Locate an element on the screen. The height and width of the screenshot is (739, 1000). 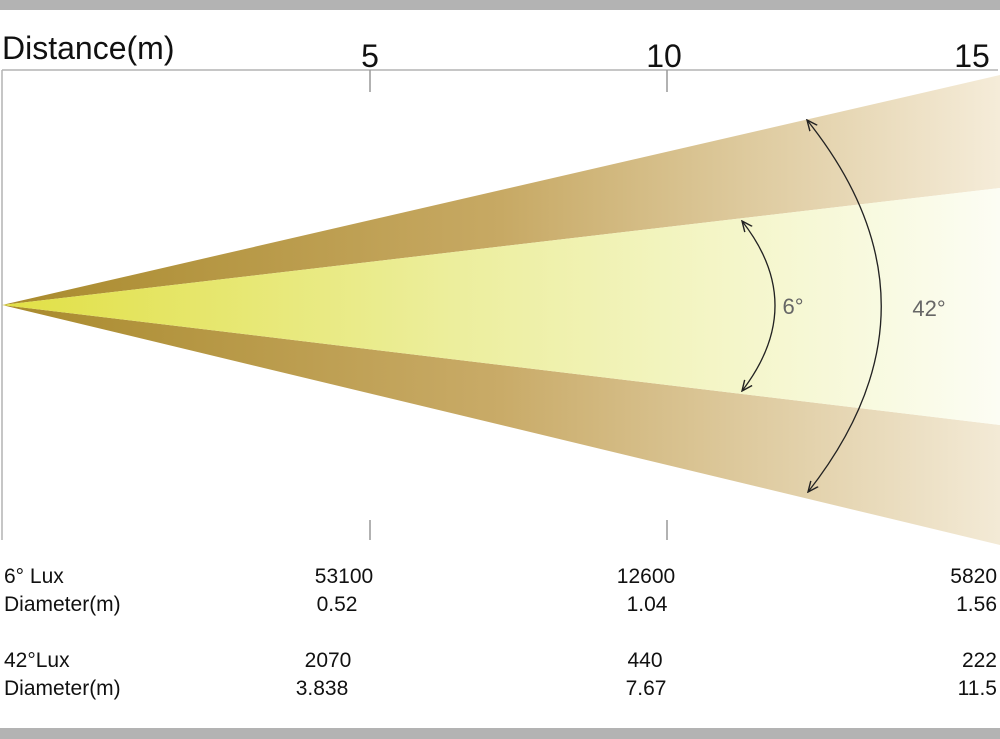
row-label-narrow-diameter: Diameter(m) is located at coordinates (62, 604).